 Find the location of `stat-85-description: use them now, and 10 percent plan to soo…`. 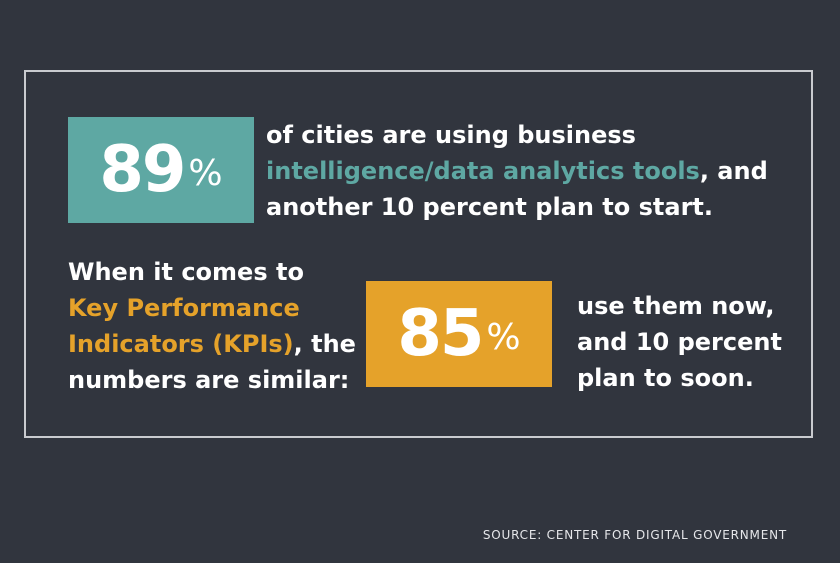

stat-85-description: use them now, and 10 percent plan to soo… is located at coordinates (687, 342).